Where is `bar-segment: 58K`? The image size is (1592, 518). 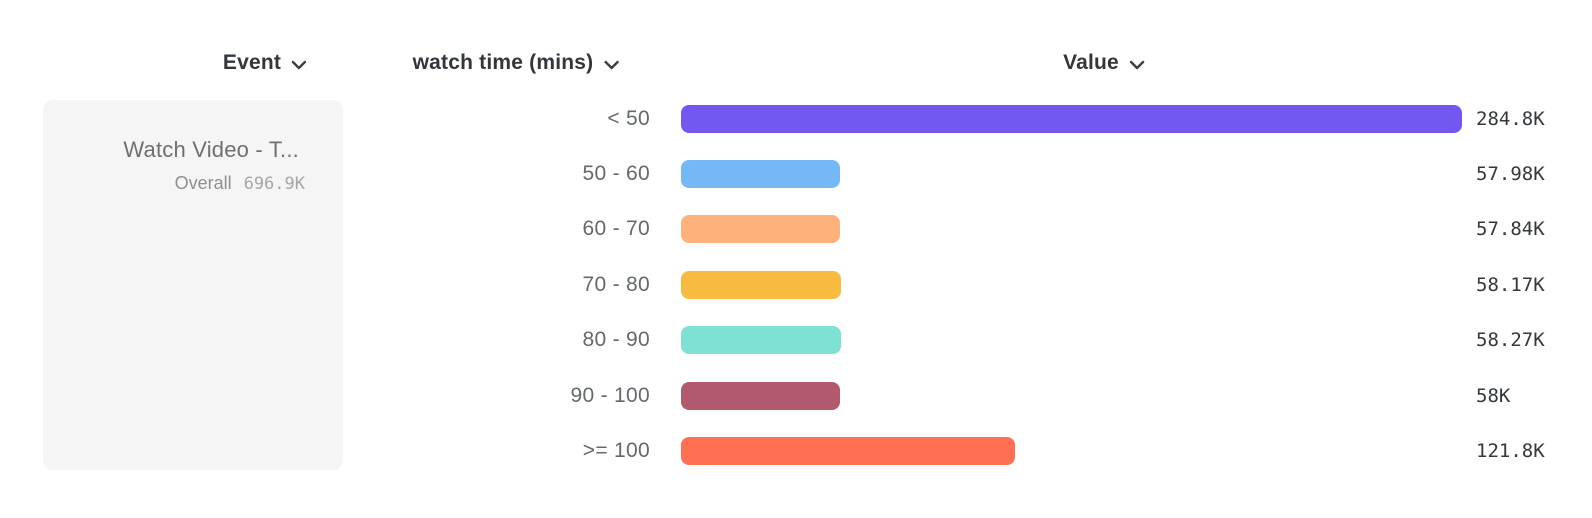
bar-segment: 58K is located at coordinates (1095, 395).